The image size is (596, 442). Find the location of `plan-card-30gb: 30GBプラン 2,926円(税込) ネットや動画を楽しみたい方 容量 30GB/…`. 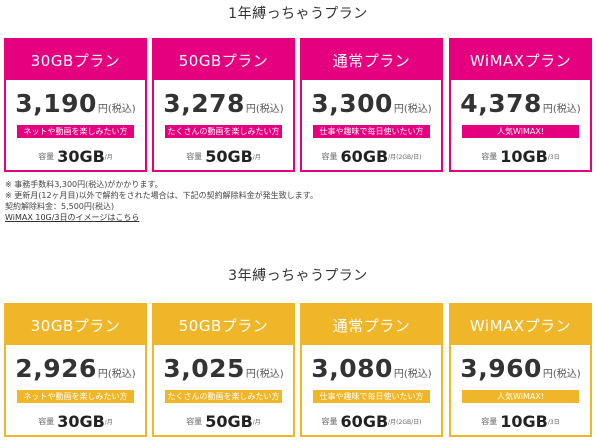

plan-card-30gb: 30GBプラン 2,926円(税込) ネットや動画を楽しみたい方 容量 30GB/… is located at coordinates (75, 370).